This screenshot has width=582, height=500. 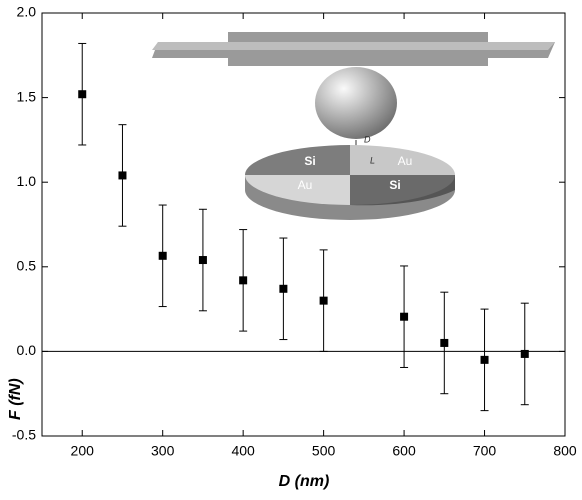 What do you see at coordinates (372, 160) in the screenshot?
I see `inset-label: L` at bounding box center [372, 160].